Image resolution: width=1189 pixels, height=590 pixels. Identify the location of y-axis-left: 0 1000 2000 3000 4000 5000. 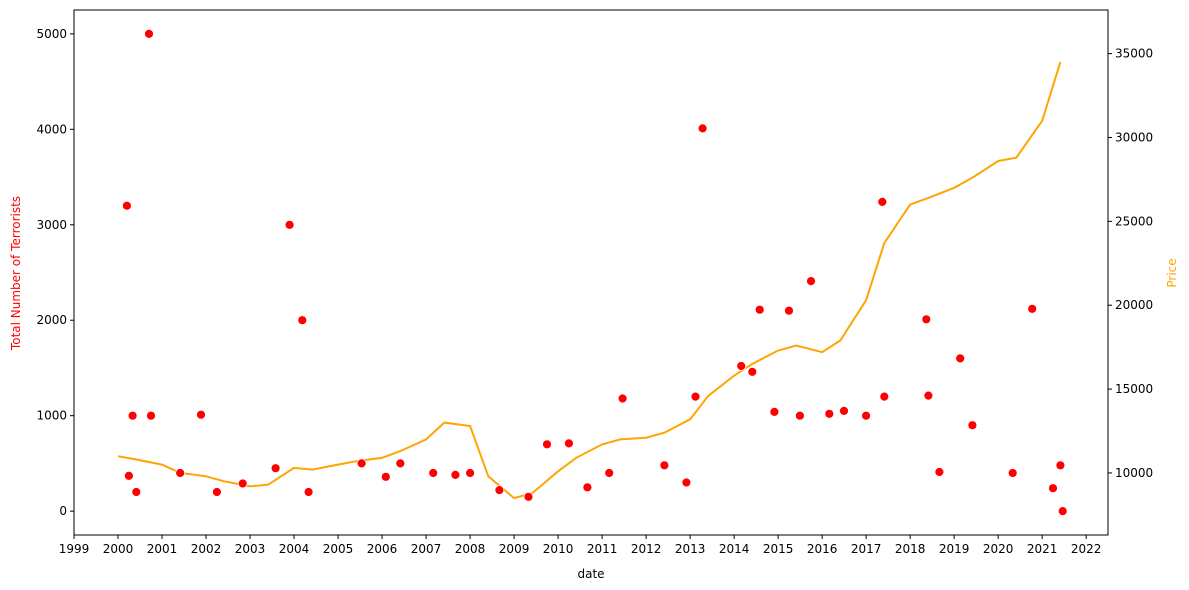
(55, 272).